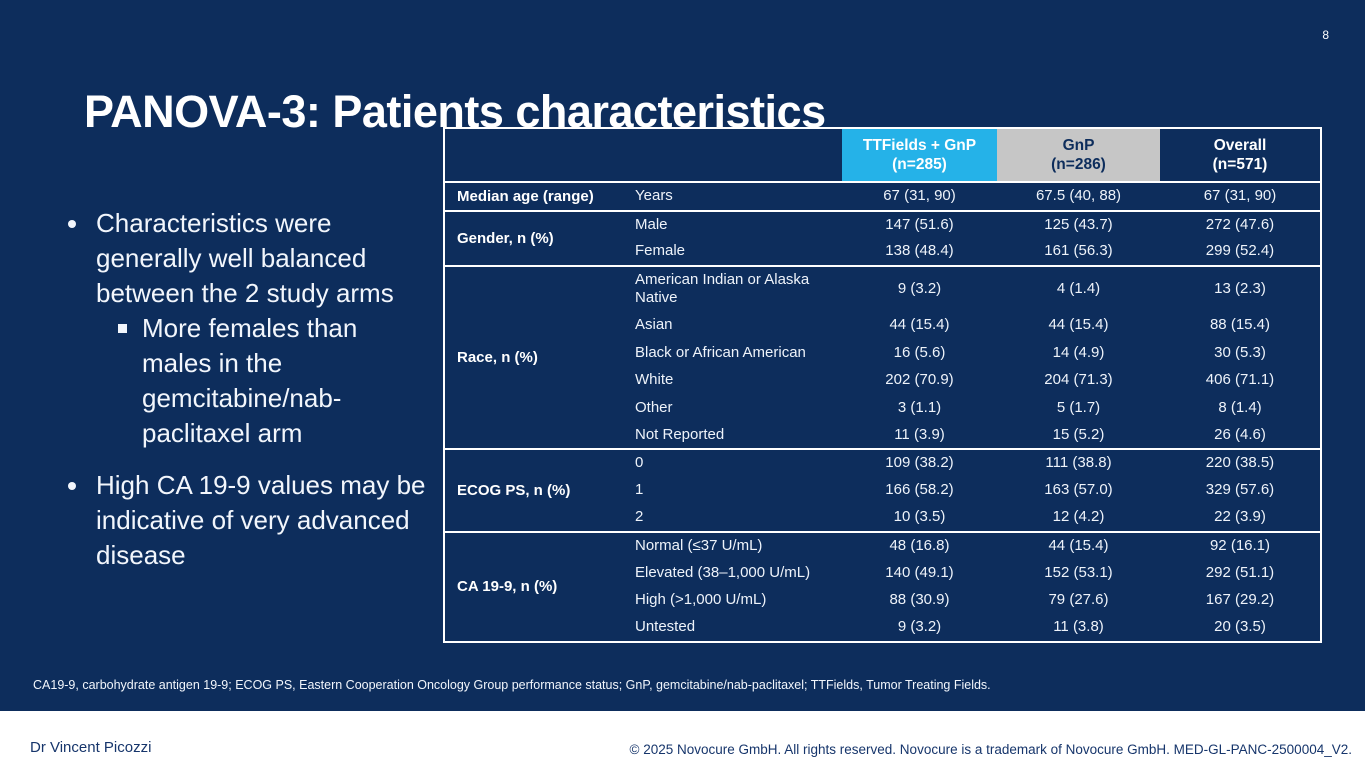  What do you see at coordinates (1240, 626) in the screenshot?
I see `cell-value: 20 (3.5)` at bounding box center [1240, 626].